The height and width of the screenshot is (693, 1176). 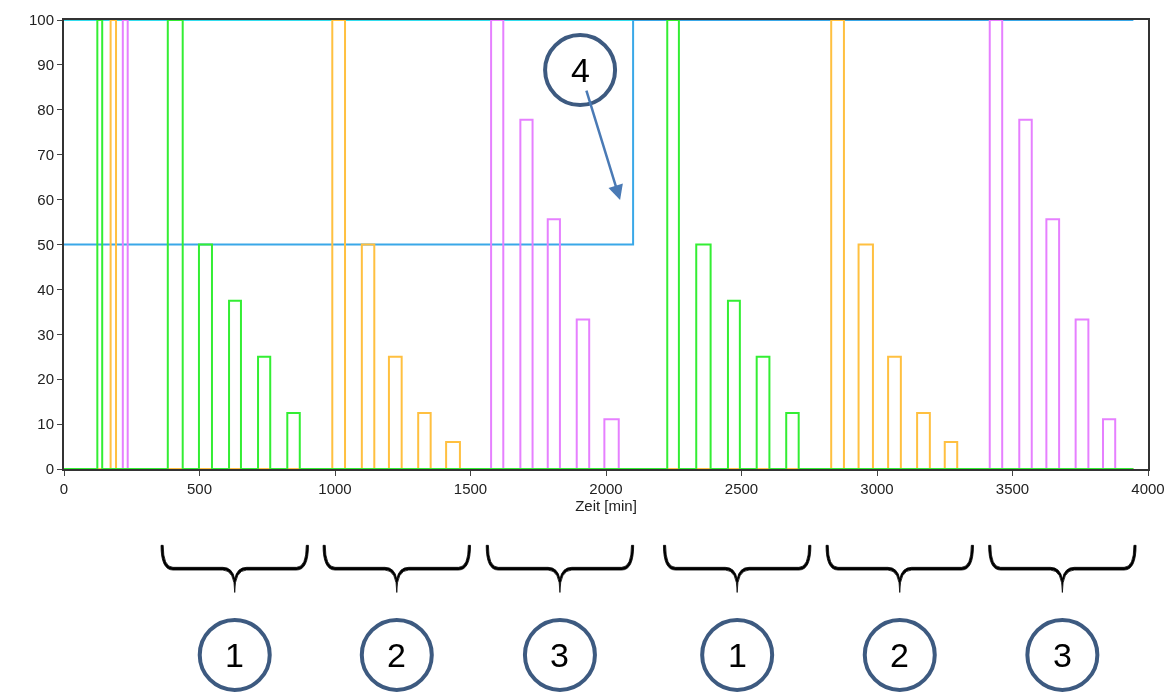 I want to click on x-tick-label: 500, so click(x=199, y=488).